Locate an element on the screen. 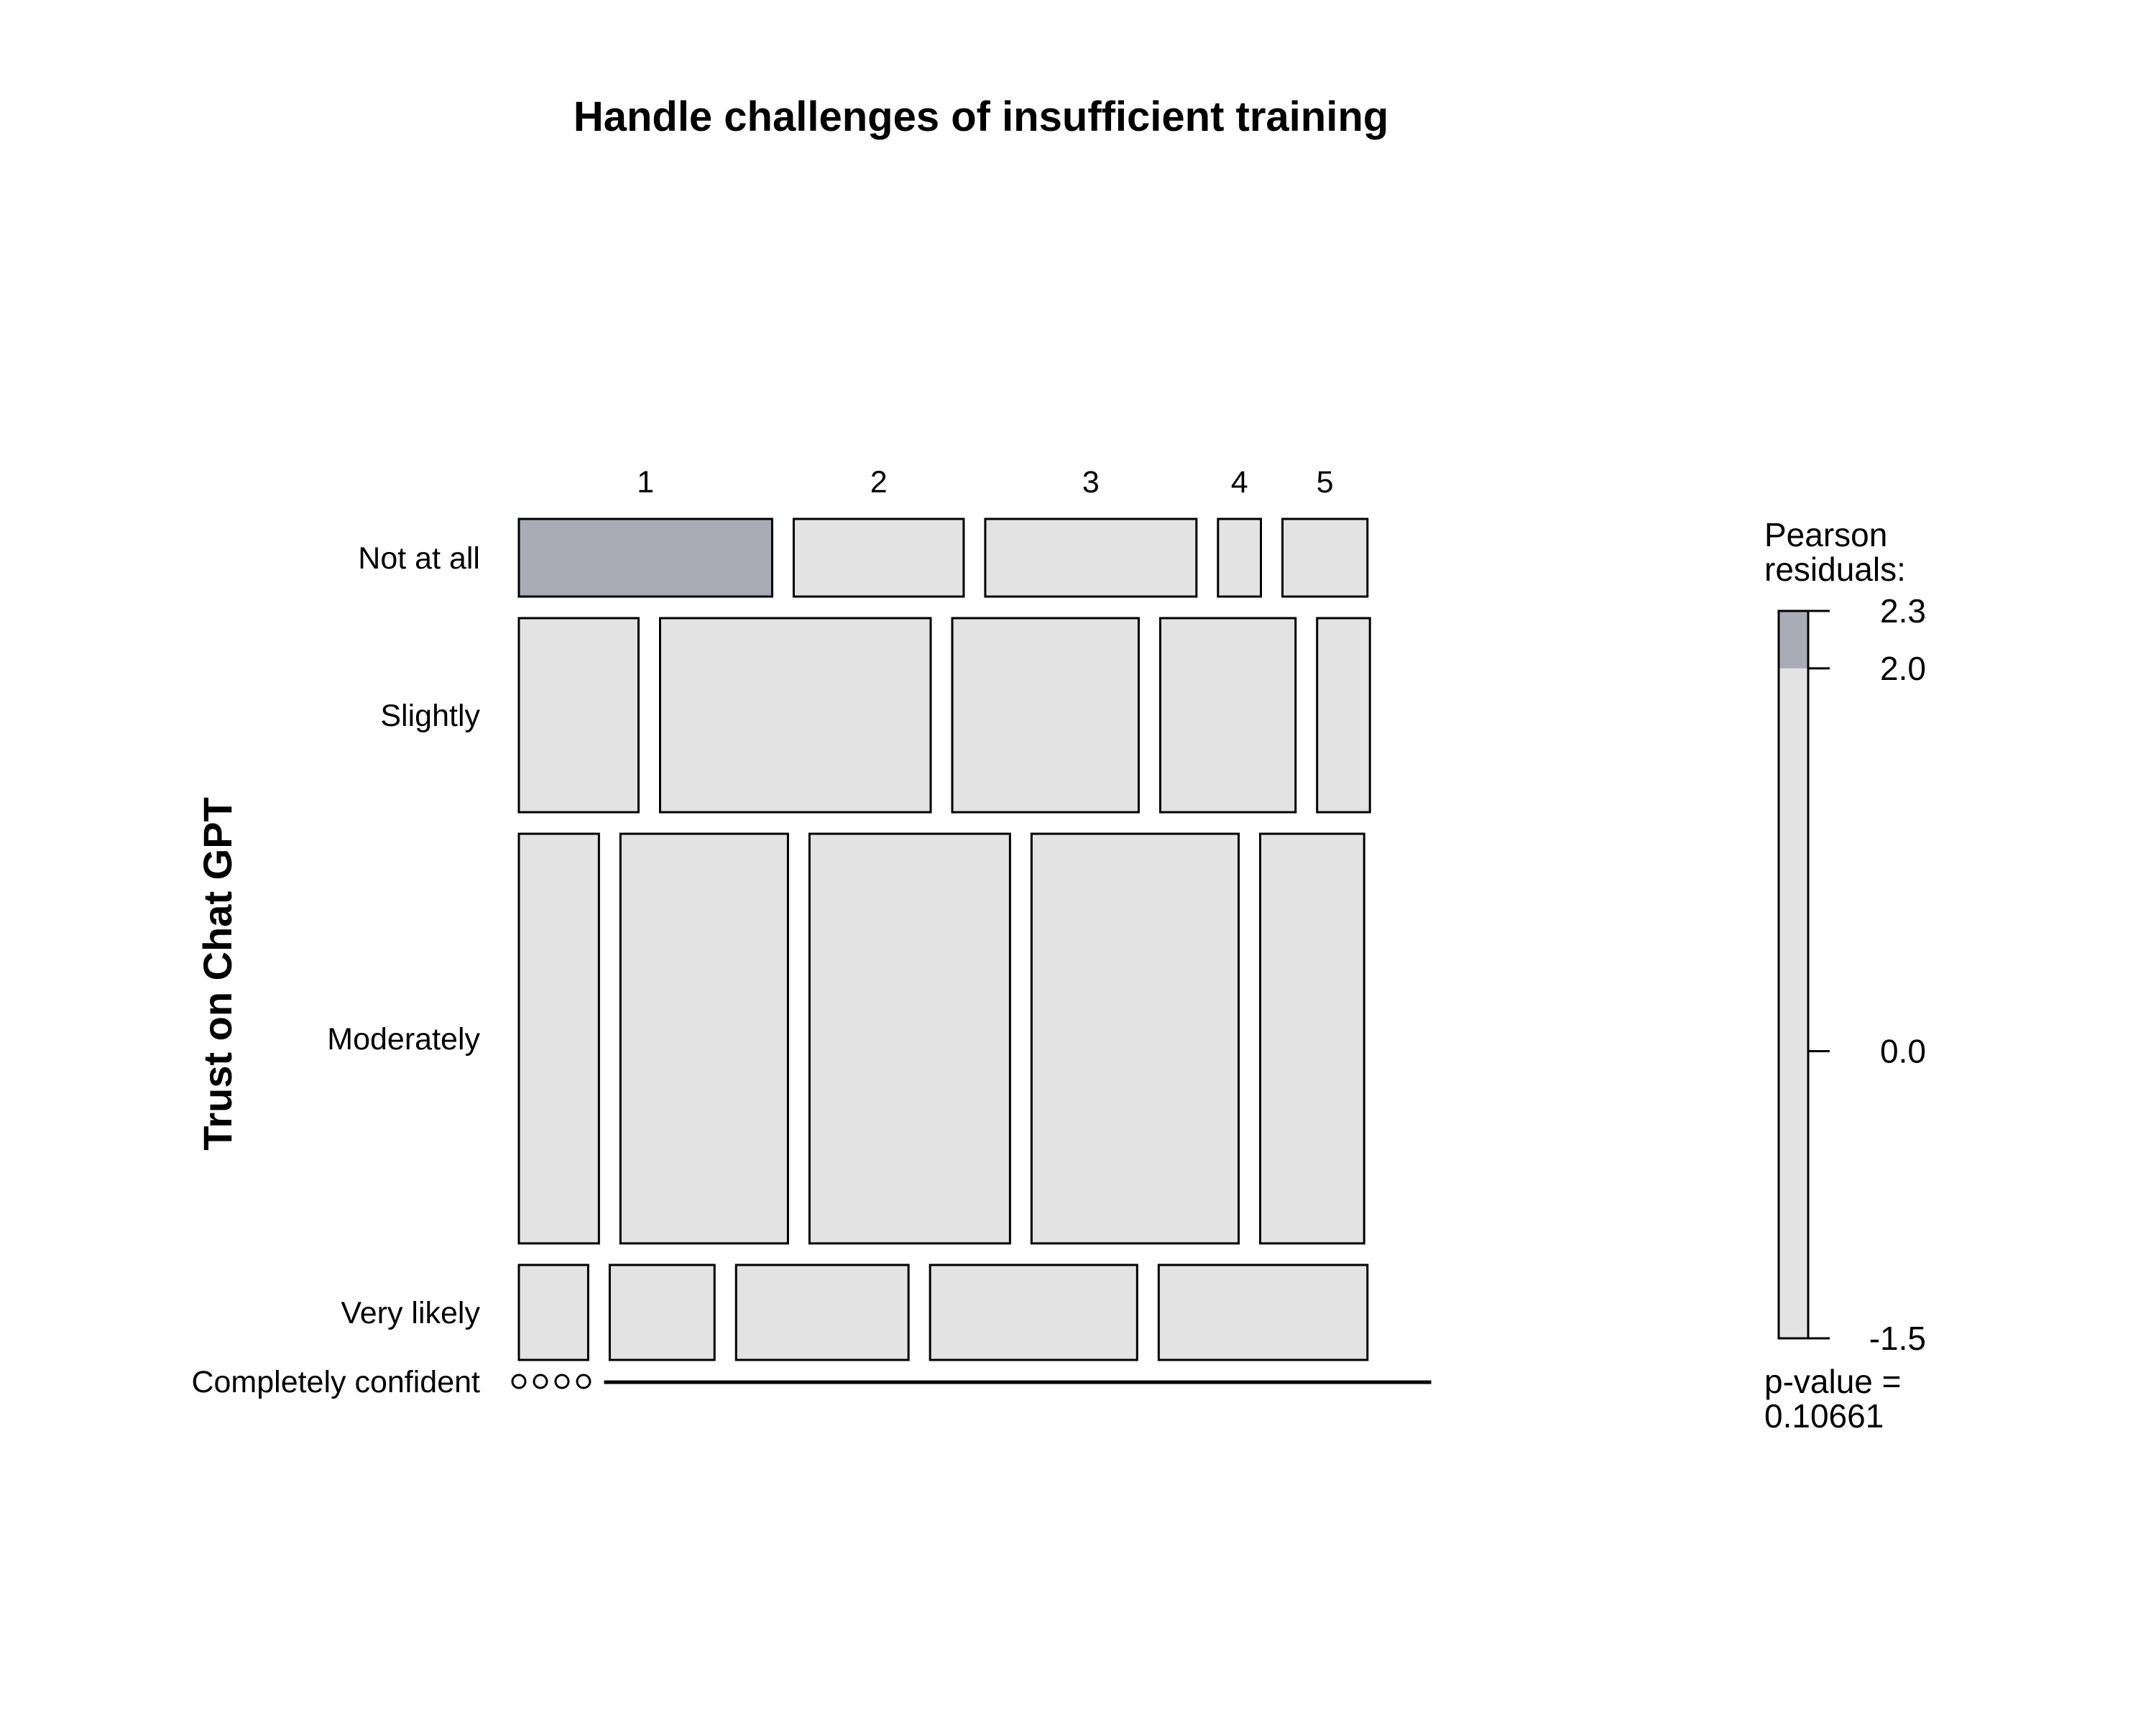 This screenshot has height=1725, width=2156. column-label-3: 3 is located at coordinates (1091, 482).